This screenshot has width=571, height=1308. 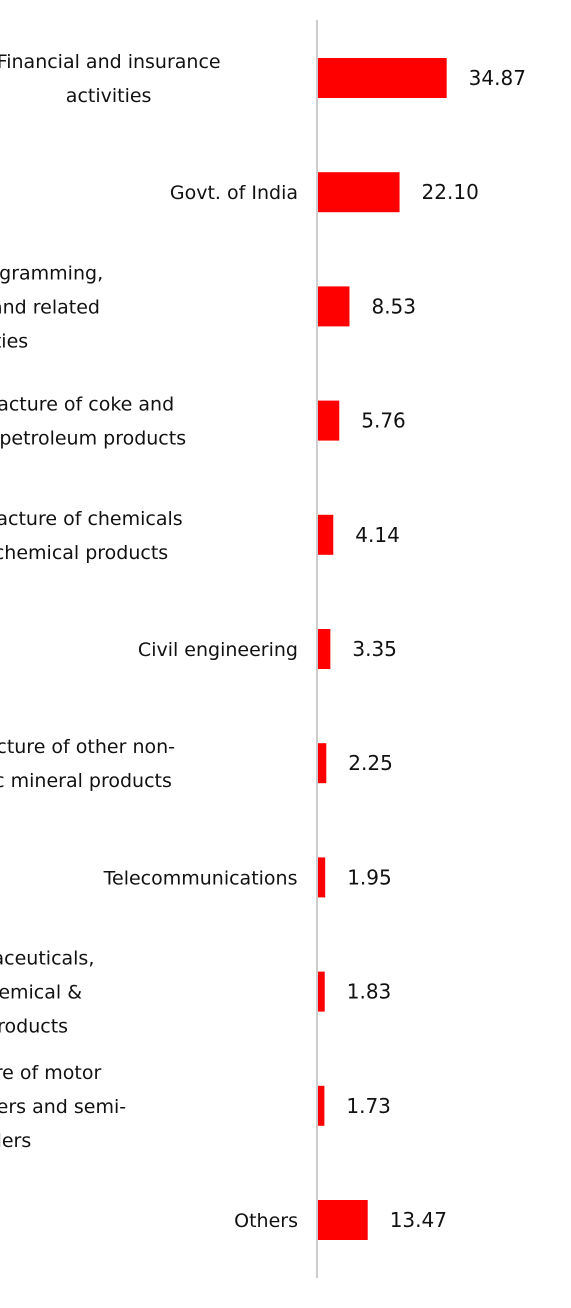 What do you see at coordinates (47, 959) in the screenshot?
I see `category-label-line: Mfg of pharmaceuticals,` at bounding box center [47, 959].